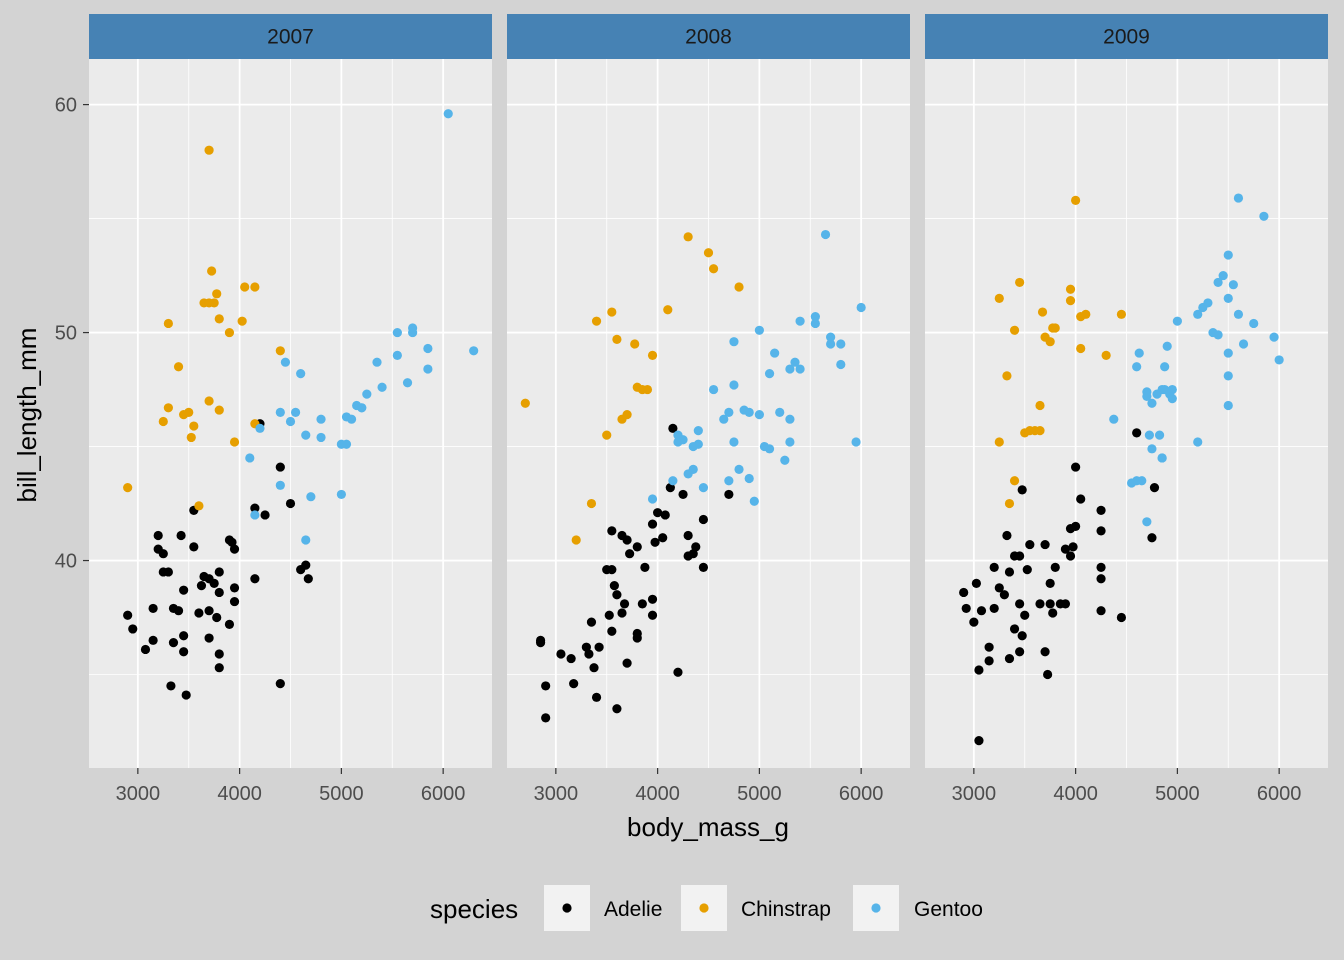 Image resolution: width=1344 pixels, height=960 pixels. Describe the element at coordinates (1075, 794) in the screenshot. I see `x-tick-label: 4000` at that location.